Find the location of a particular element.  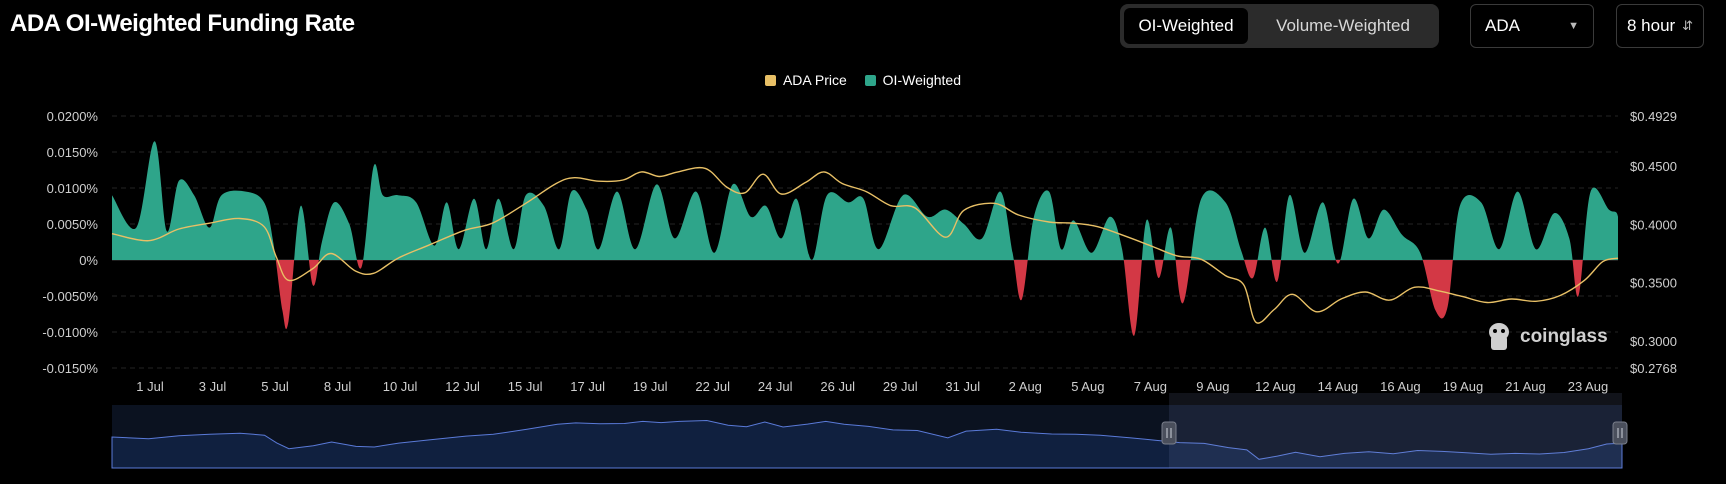

navigator-handle-right is located at coordinates (1620, 433).